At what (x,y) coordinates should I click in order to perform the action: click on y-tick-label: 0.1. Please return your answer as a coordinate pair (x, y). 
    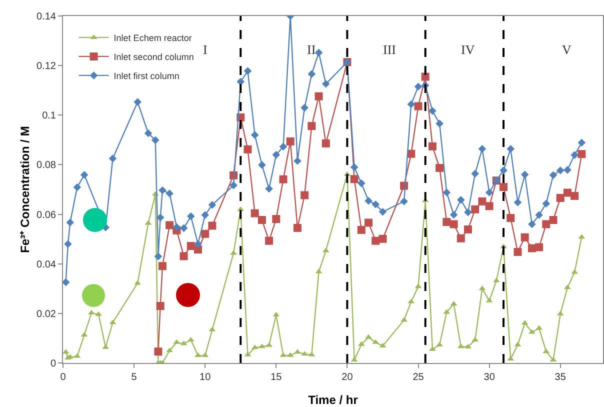
    Looking at the image, I should click on (49, 116).